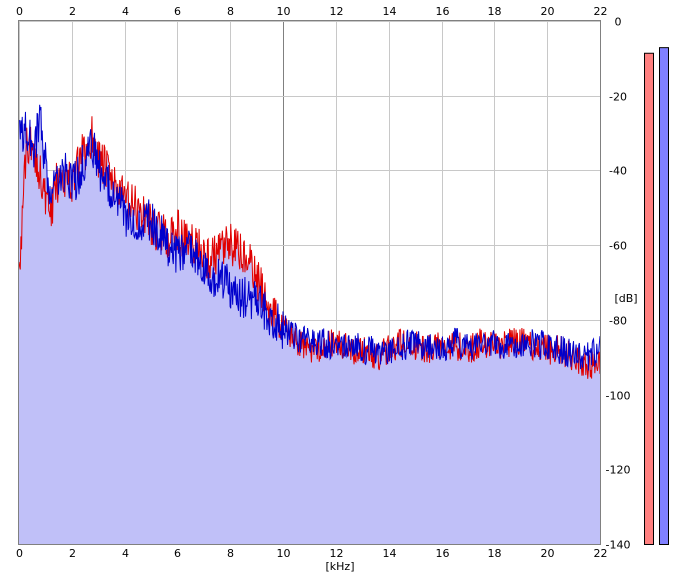  Describe the element at coordinates (649, 298) in the screenshot. I see `level-meter-left` at that location.